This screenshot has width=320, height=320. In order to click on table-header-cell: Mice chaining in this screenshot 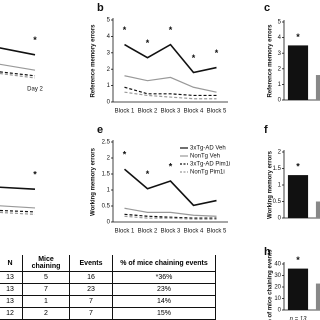, I will do `click(46, 263)`.